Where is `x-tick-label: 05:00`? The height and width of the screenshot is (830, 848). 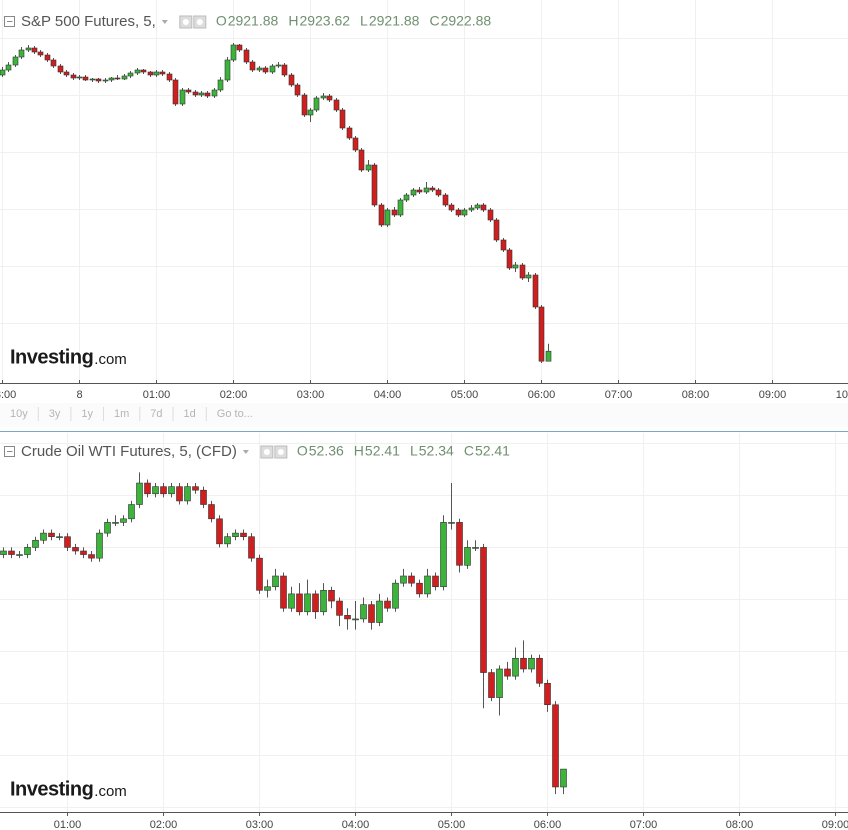 x-tick-label: 05:00 is located at coordinates (465, 395).